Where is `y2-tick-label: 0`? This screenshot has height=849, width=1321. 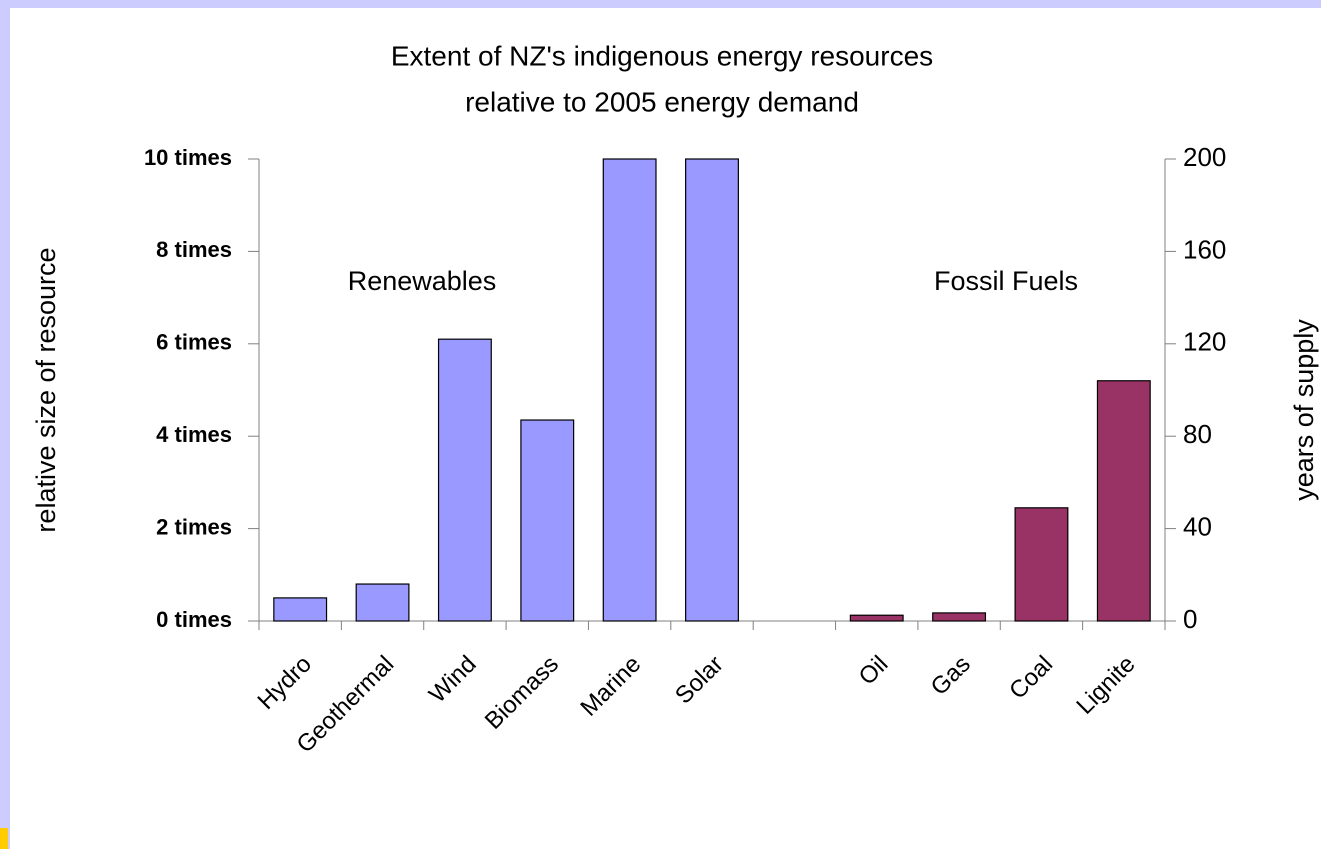
y2-tick-label: 0 is located at coordinates (1190, 619).